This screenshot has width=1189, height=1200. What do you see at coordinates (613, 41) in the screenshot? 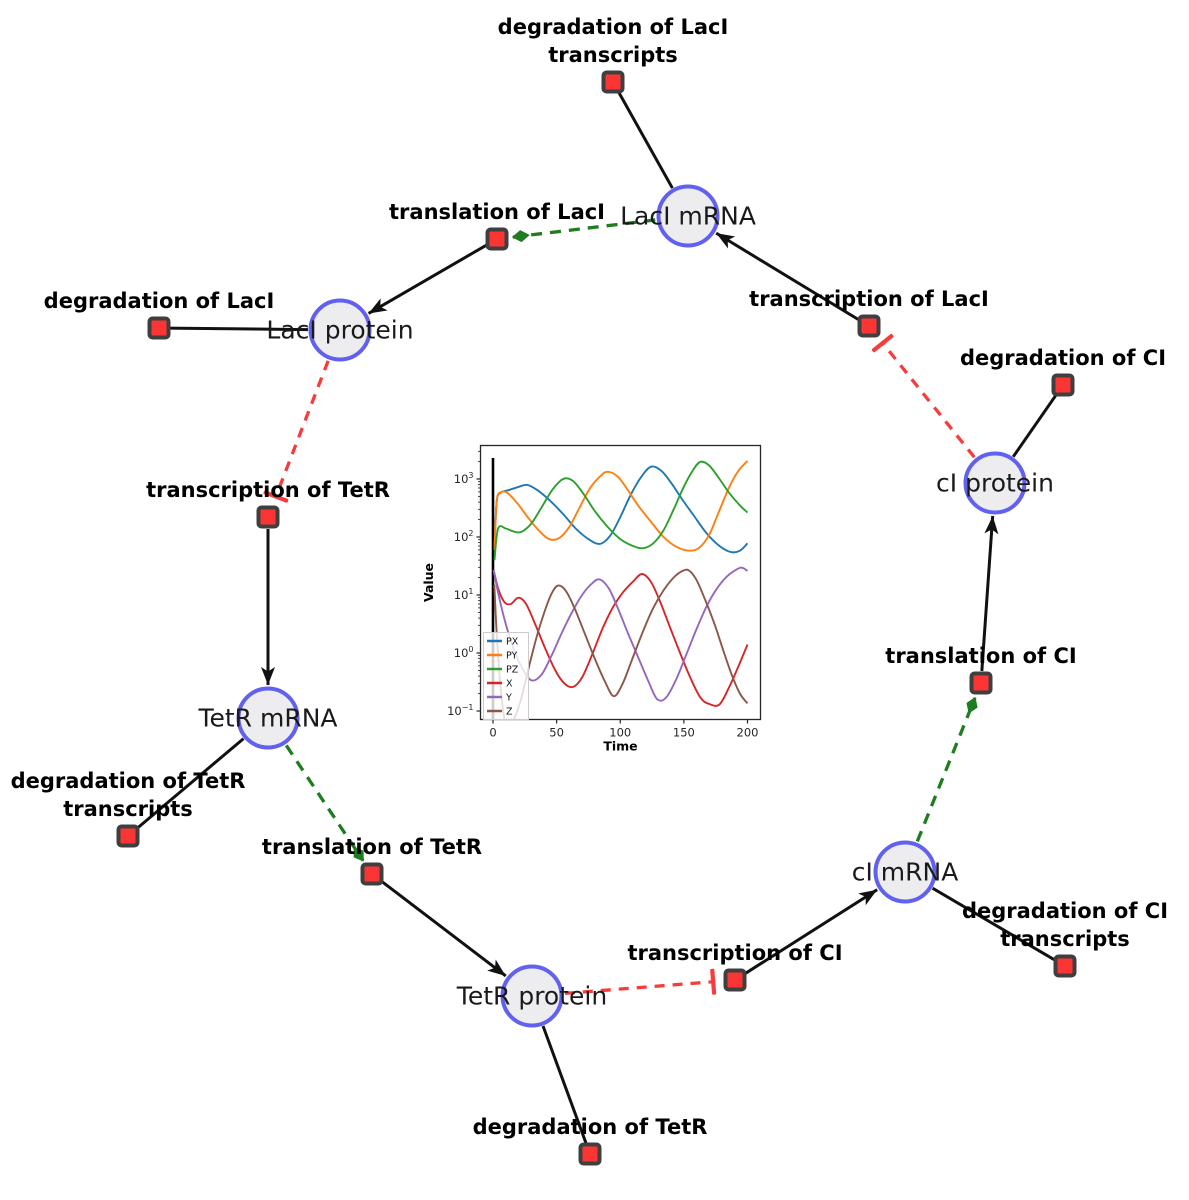
I see `reaction-label-deg_laci_tx: degradation of LacI transcripts` at bounding box center [613, 41].